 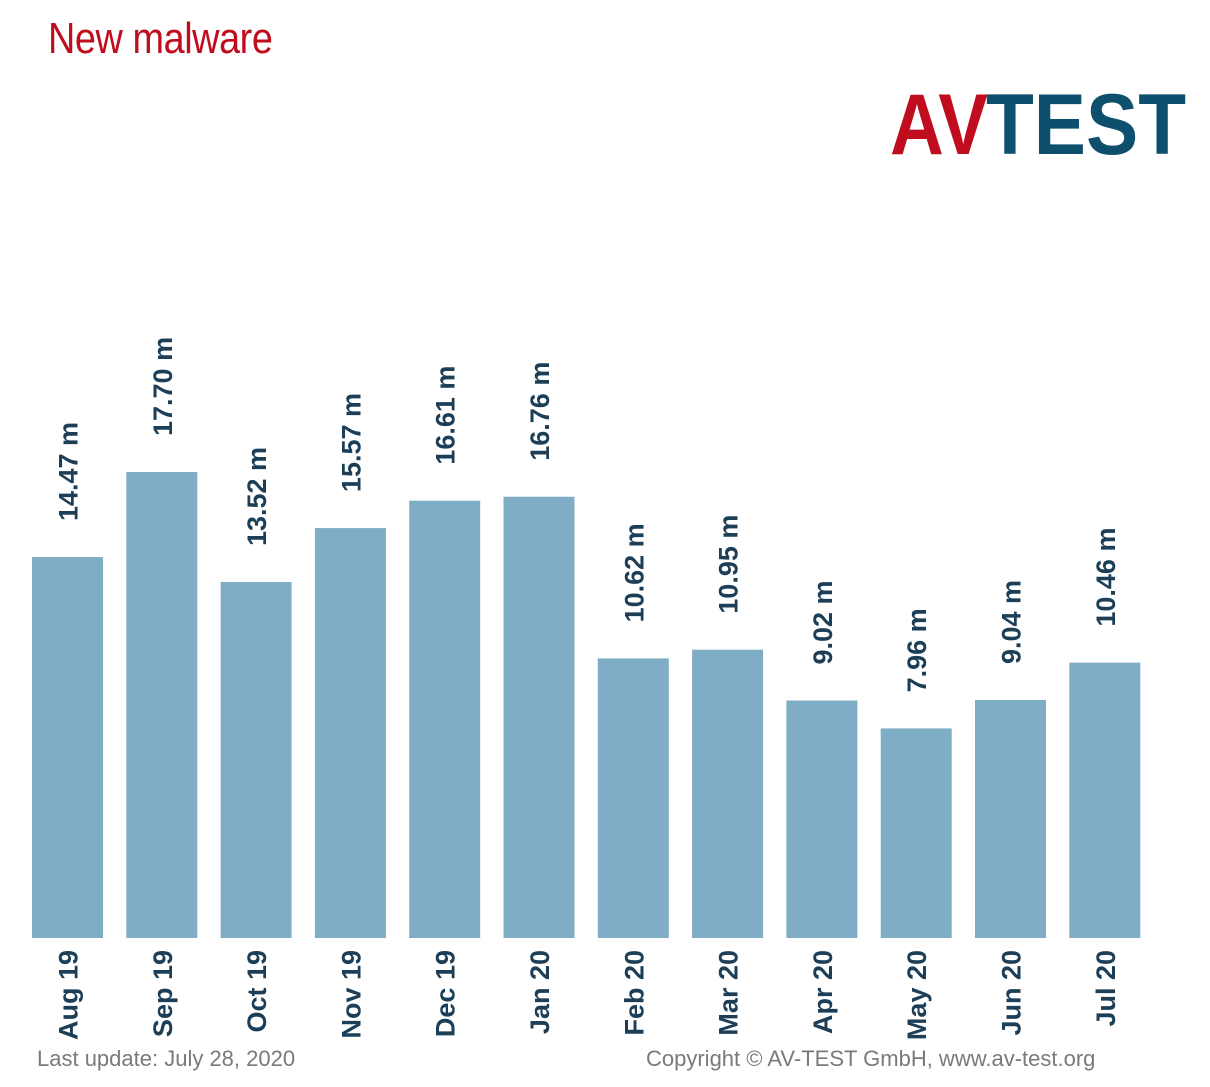 I want to click on value-label: 17.70 m, so click(x=163, y=386).